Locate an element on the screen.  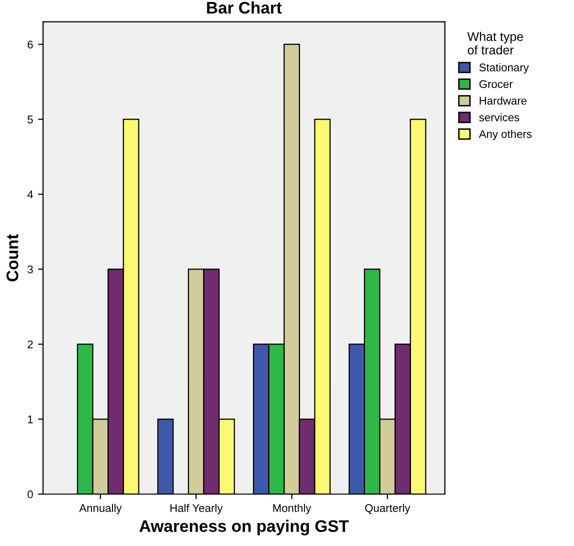
legend-label: Hardware is located at coordinates (503, 100).